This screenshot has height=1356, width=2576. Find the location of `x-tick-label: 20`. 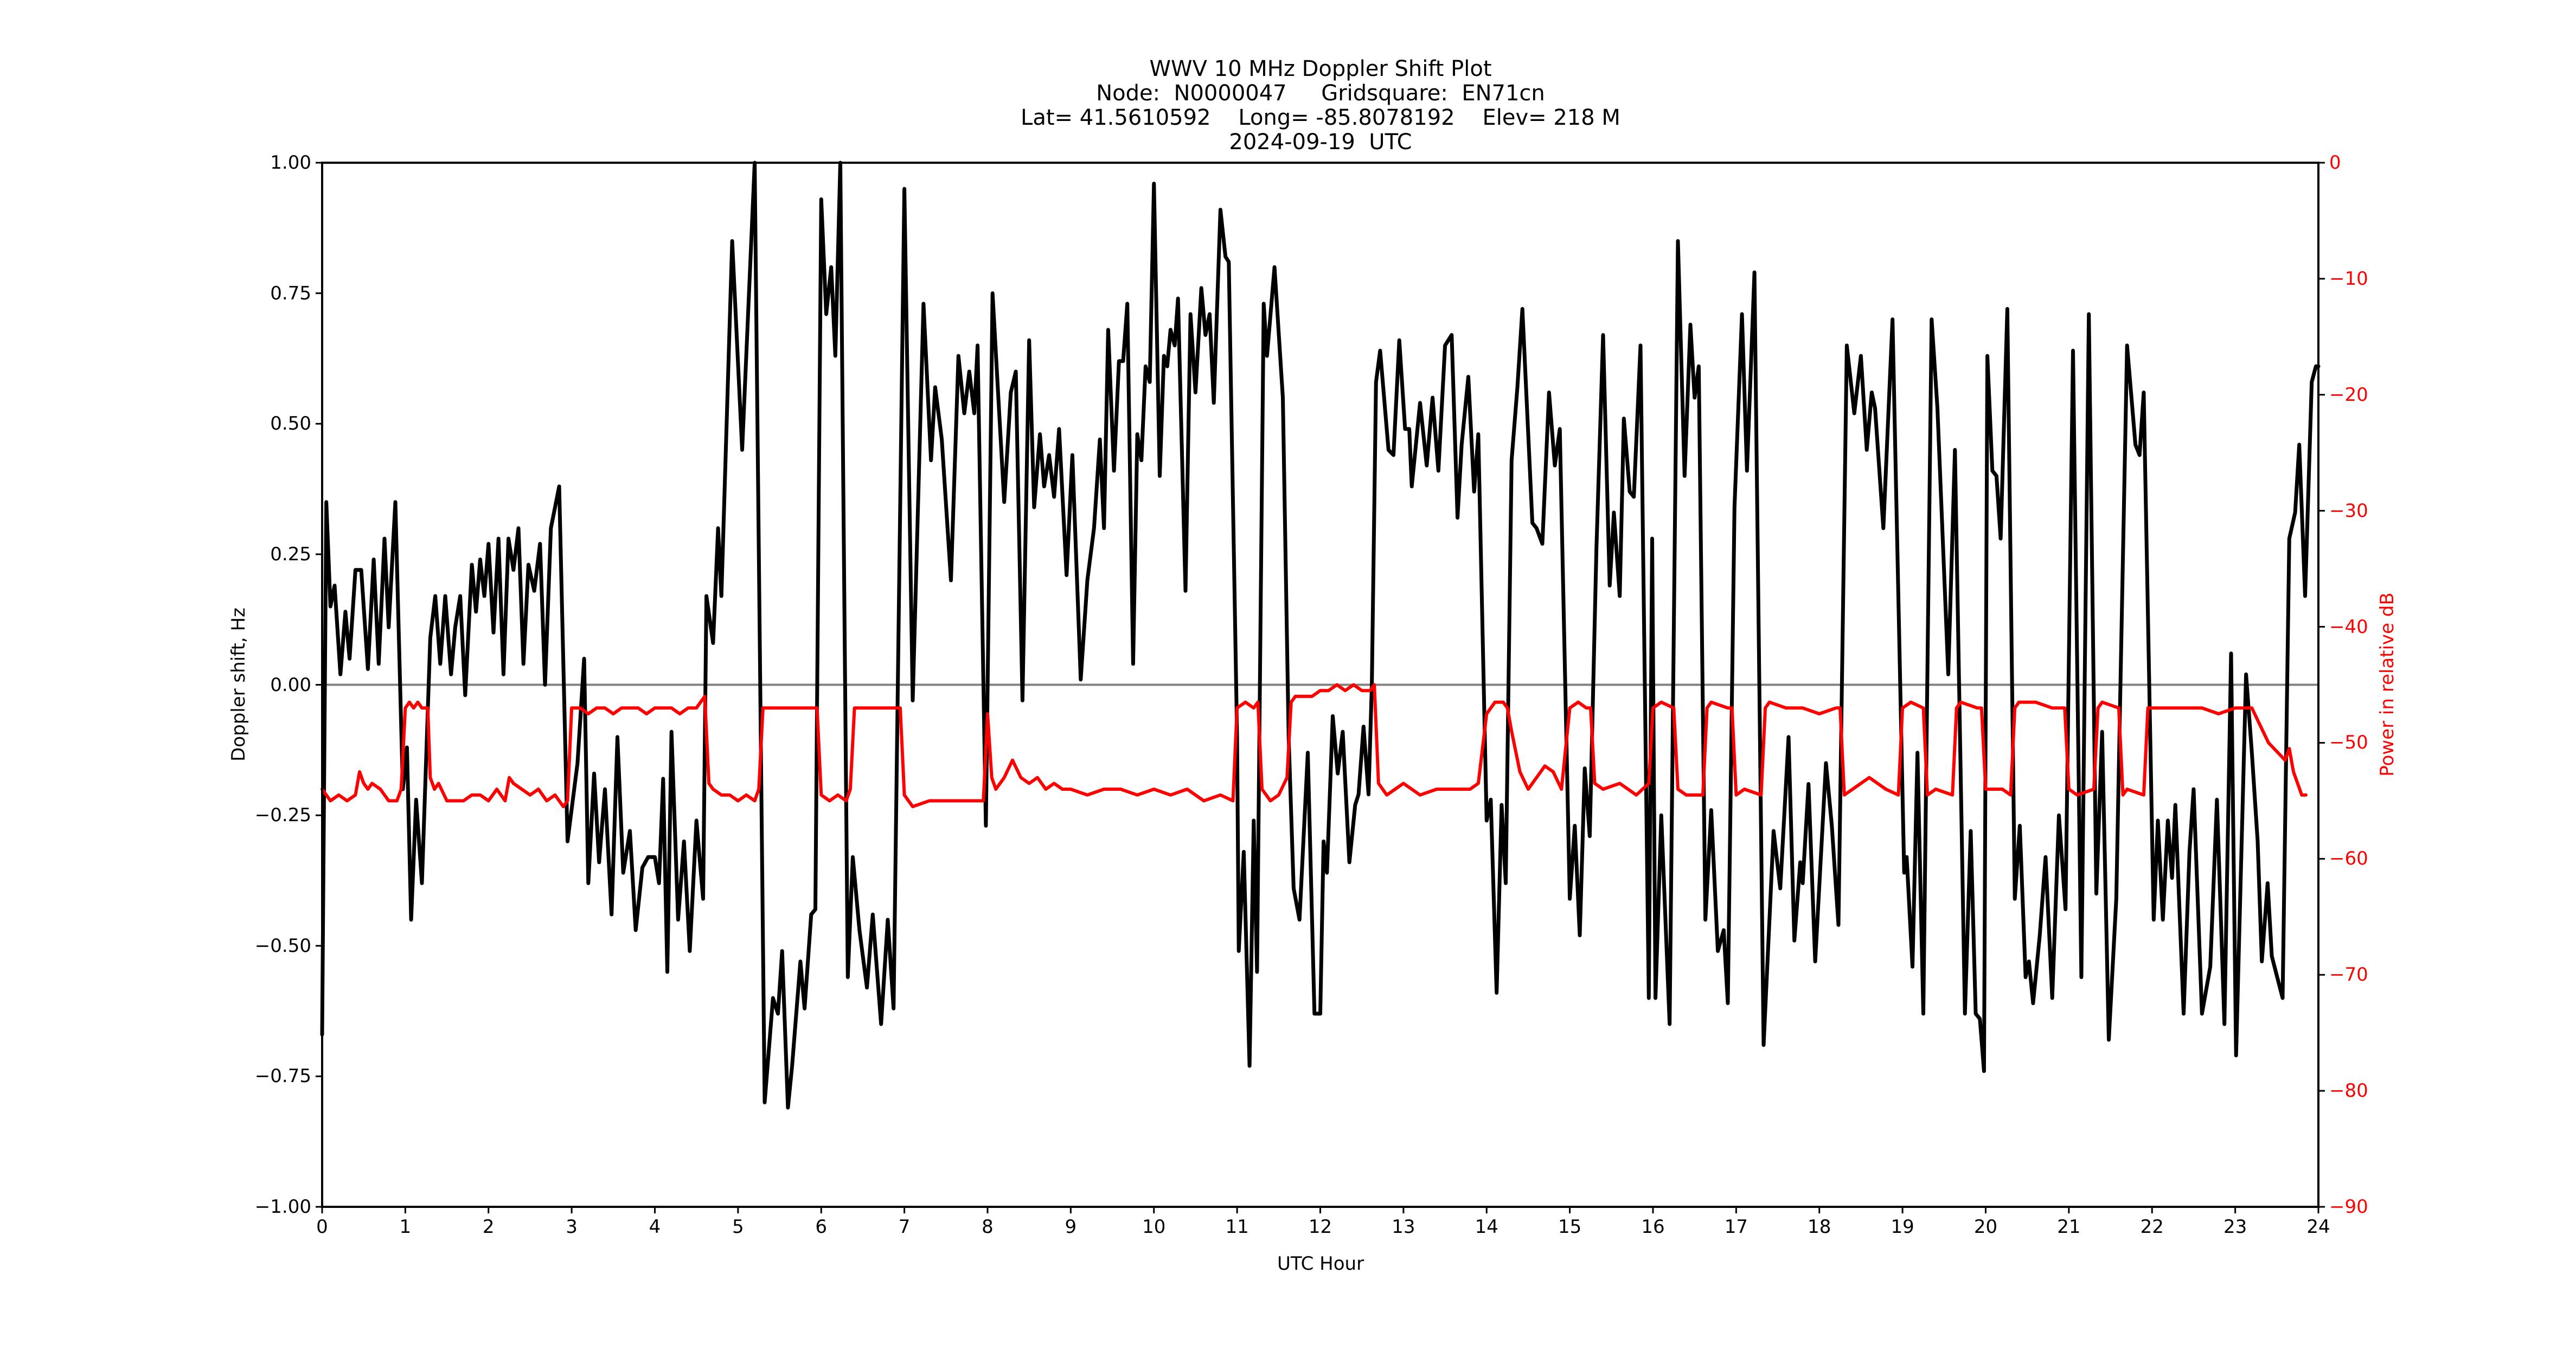

x-tick-label: 20 is located at coordinates (1985, 1227).